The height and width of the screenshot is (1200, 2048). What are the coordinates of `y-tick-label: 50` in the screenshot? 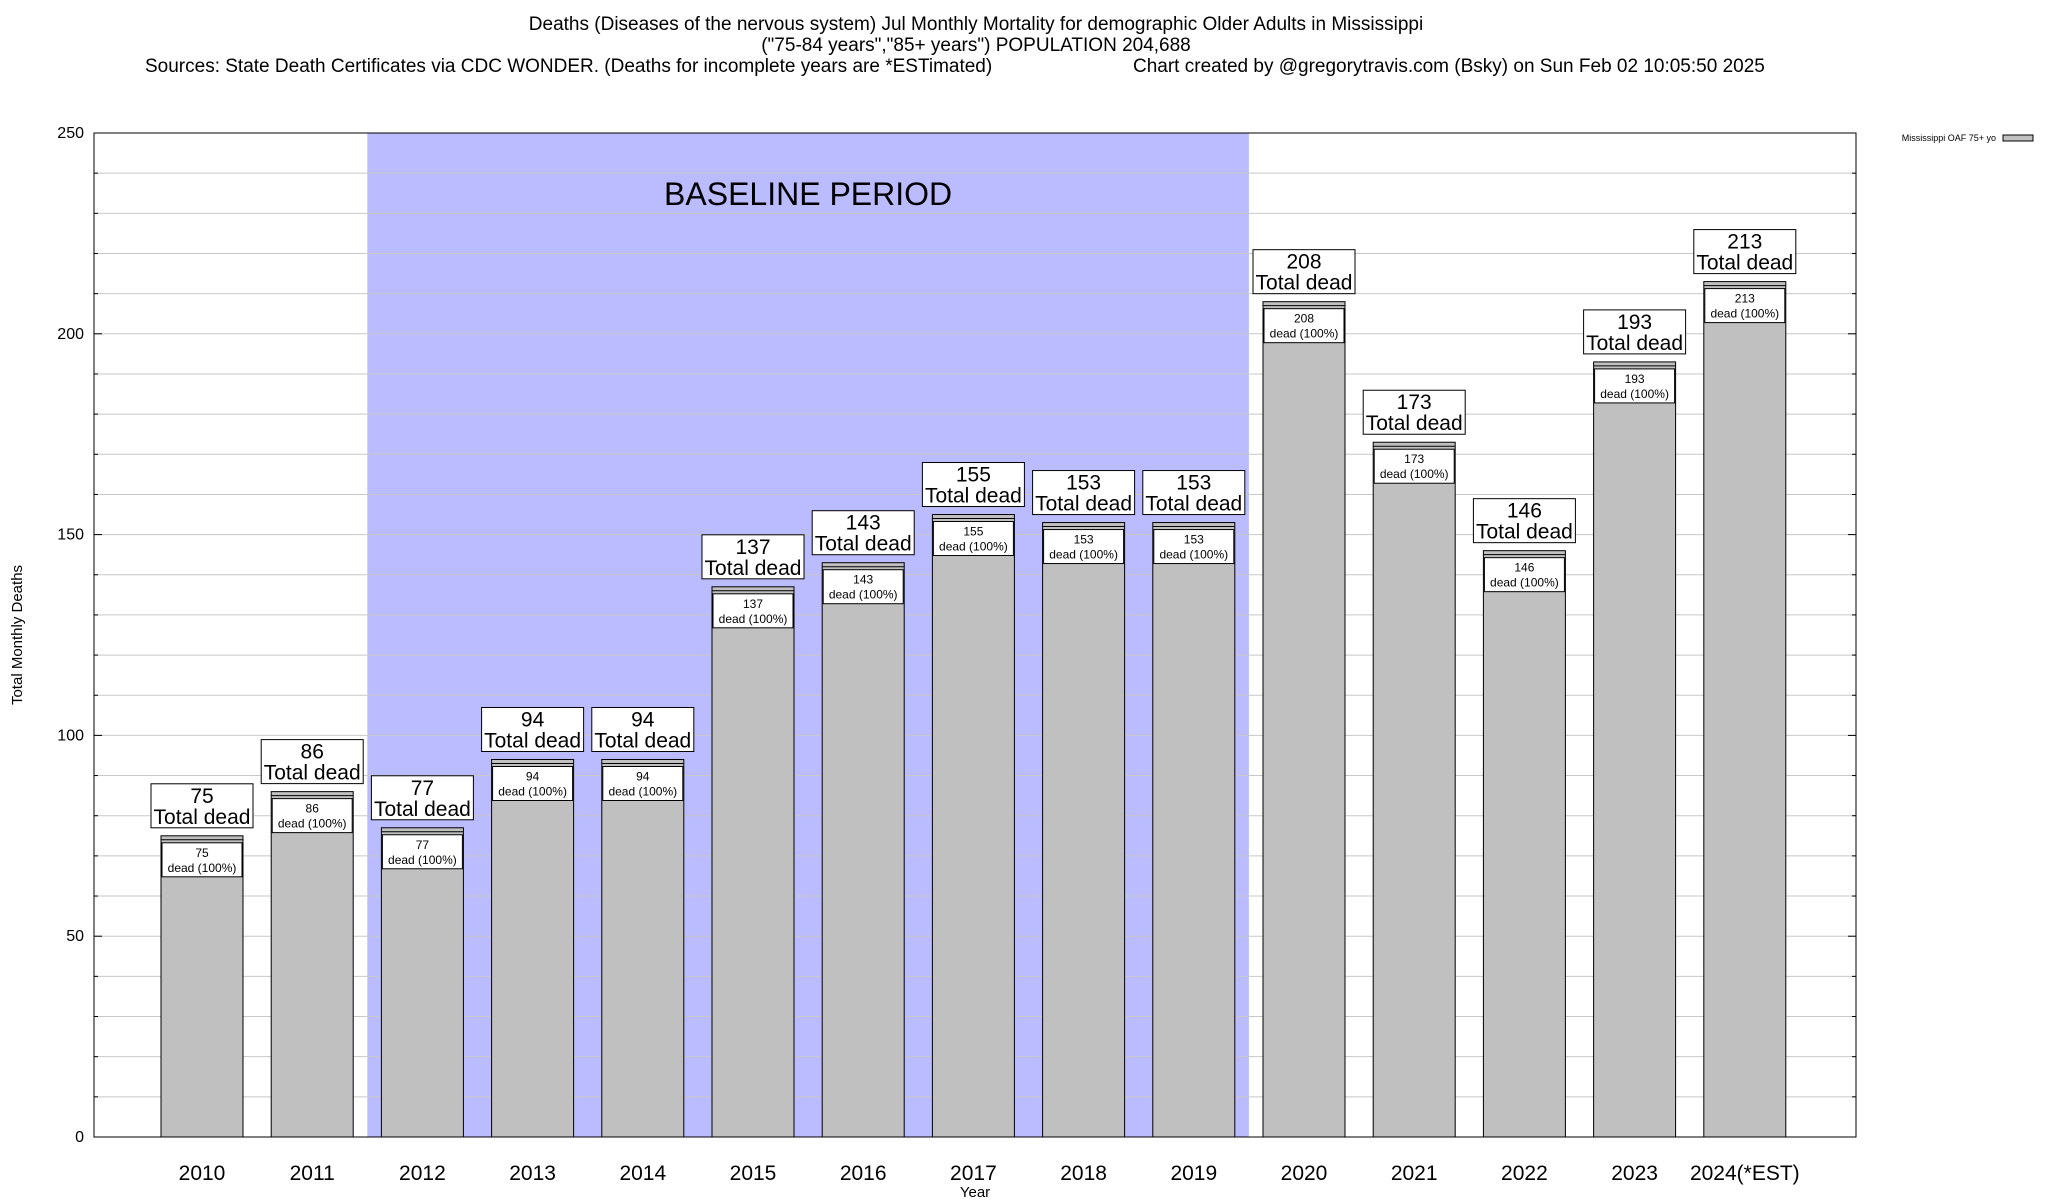 It's located at (75, 936).